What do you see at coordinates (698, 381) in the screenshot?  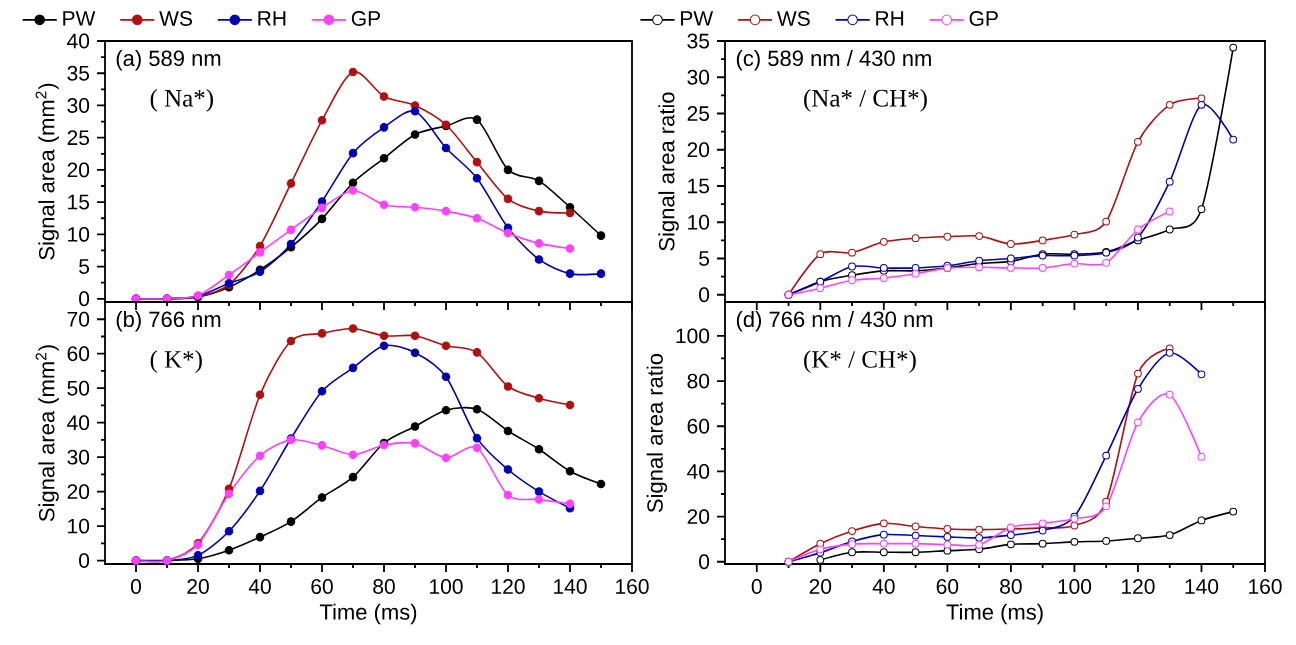 I see `y-tick-label: 80` at bounding box center [698, 381].